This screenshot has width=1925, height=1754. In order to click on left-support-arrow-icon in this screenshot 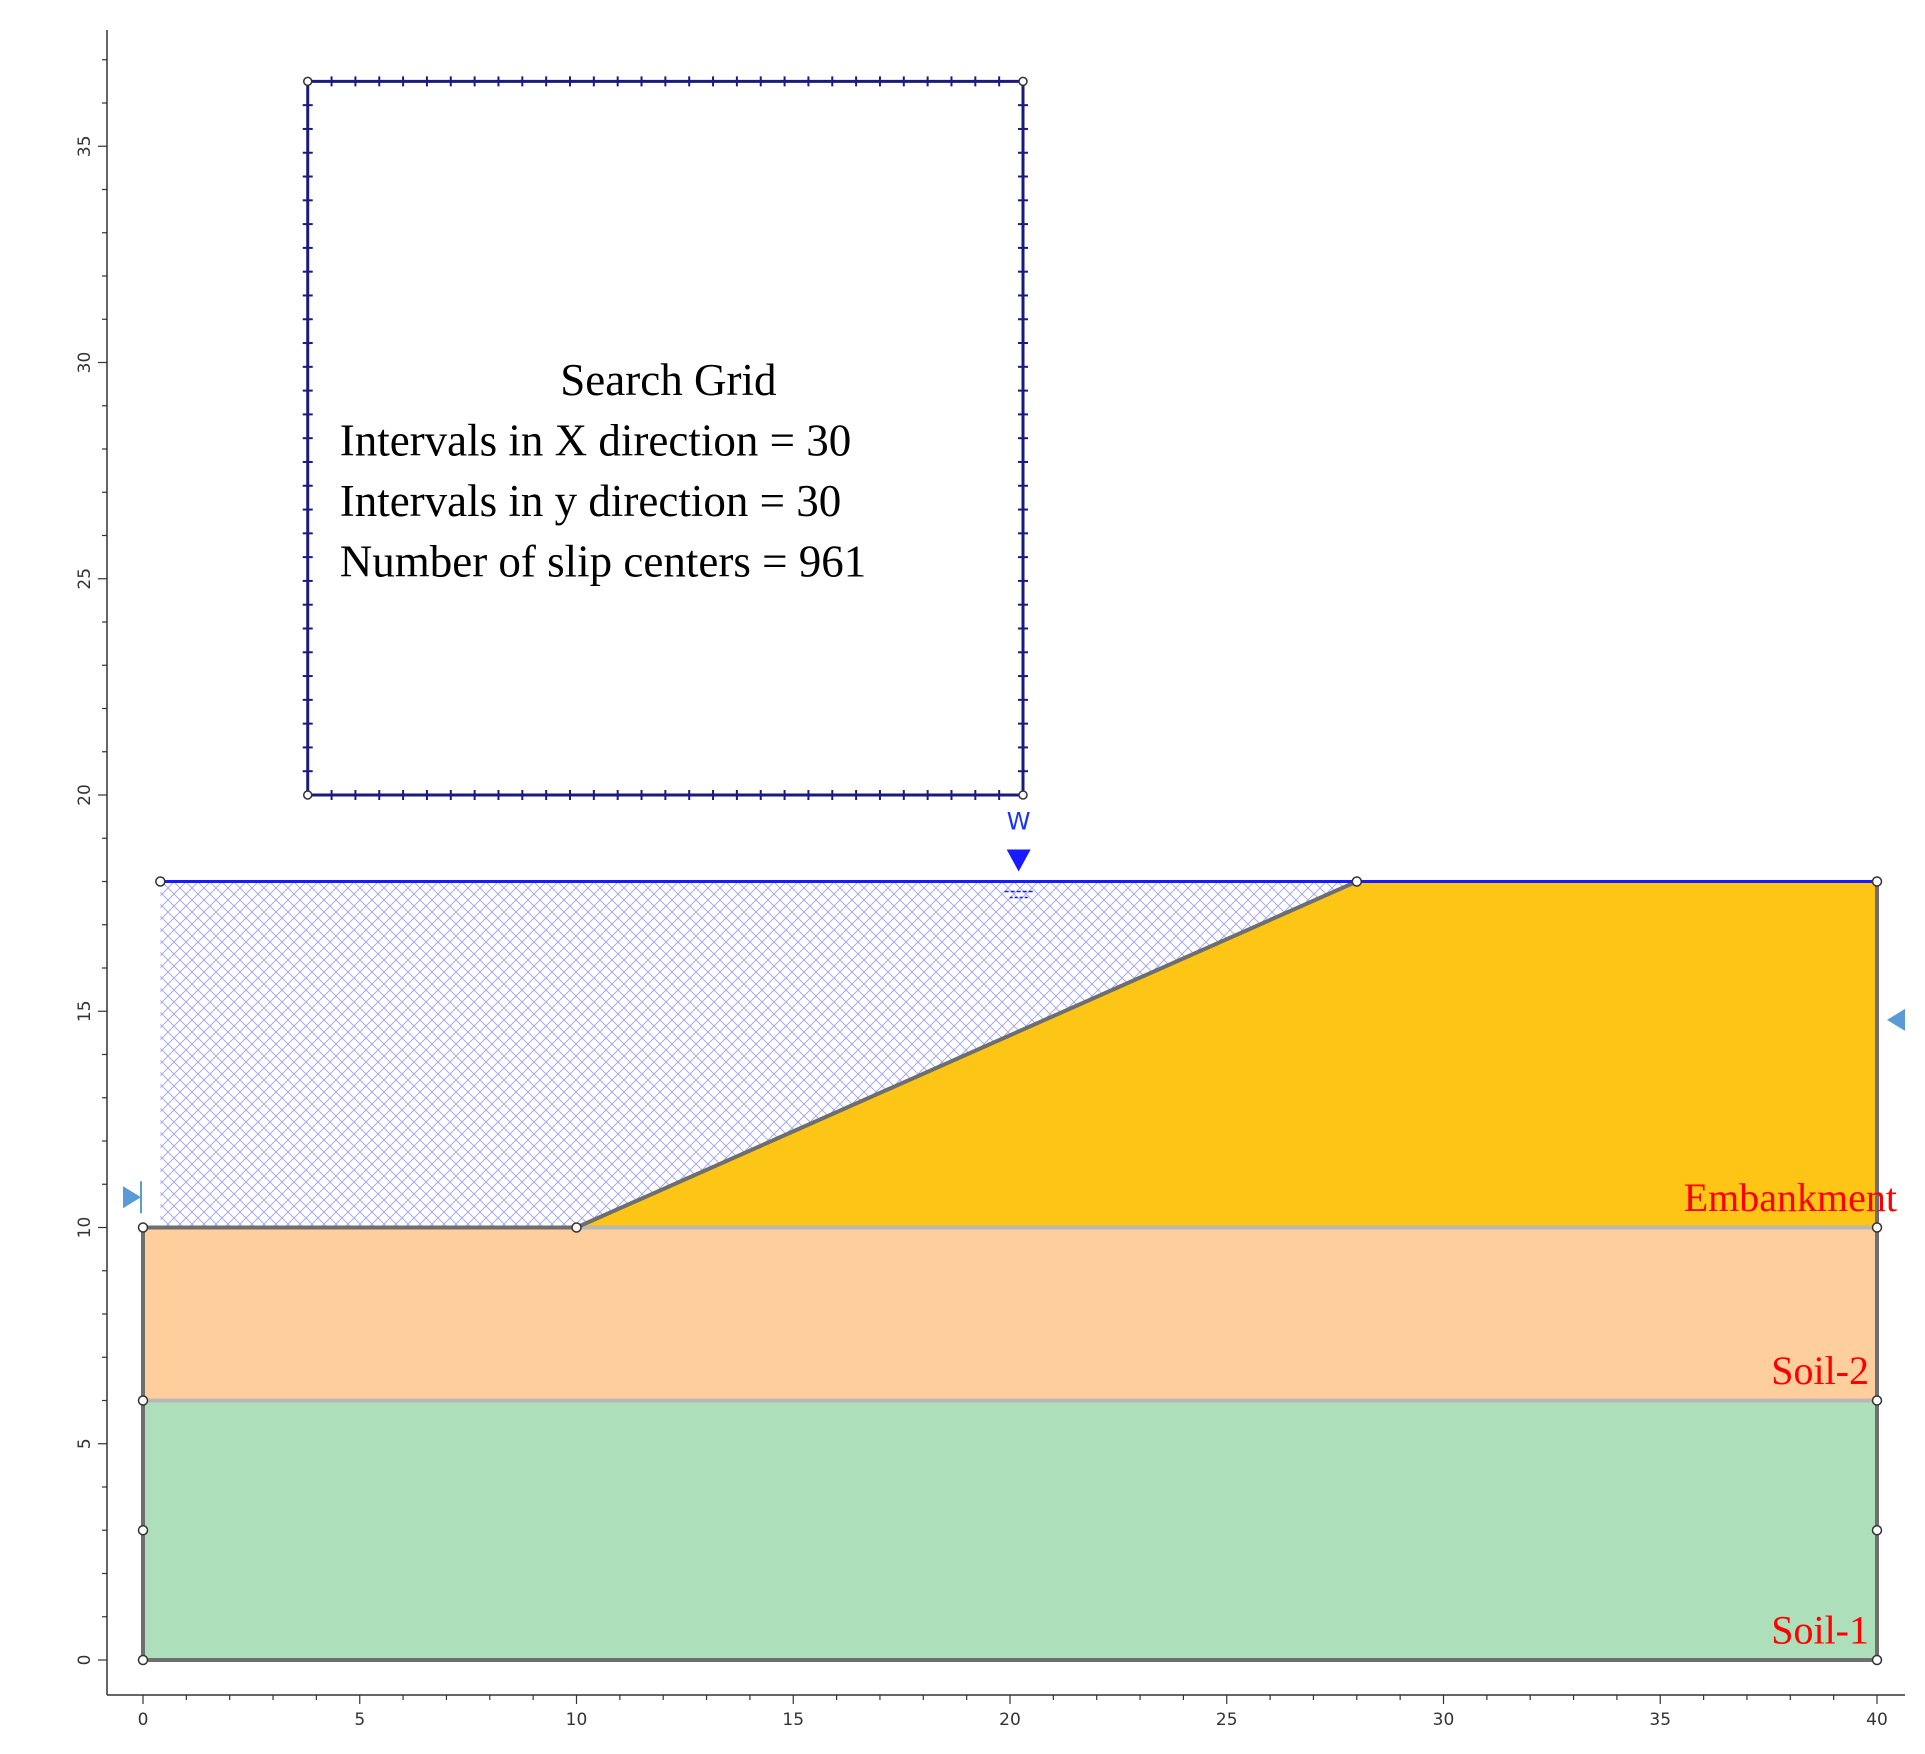, I will do `click(132, 1197)`.